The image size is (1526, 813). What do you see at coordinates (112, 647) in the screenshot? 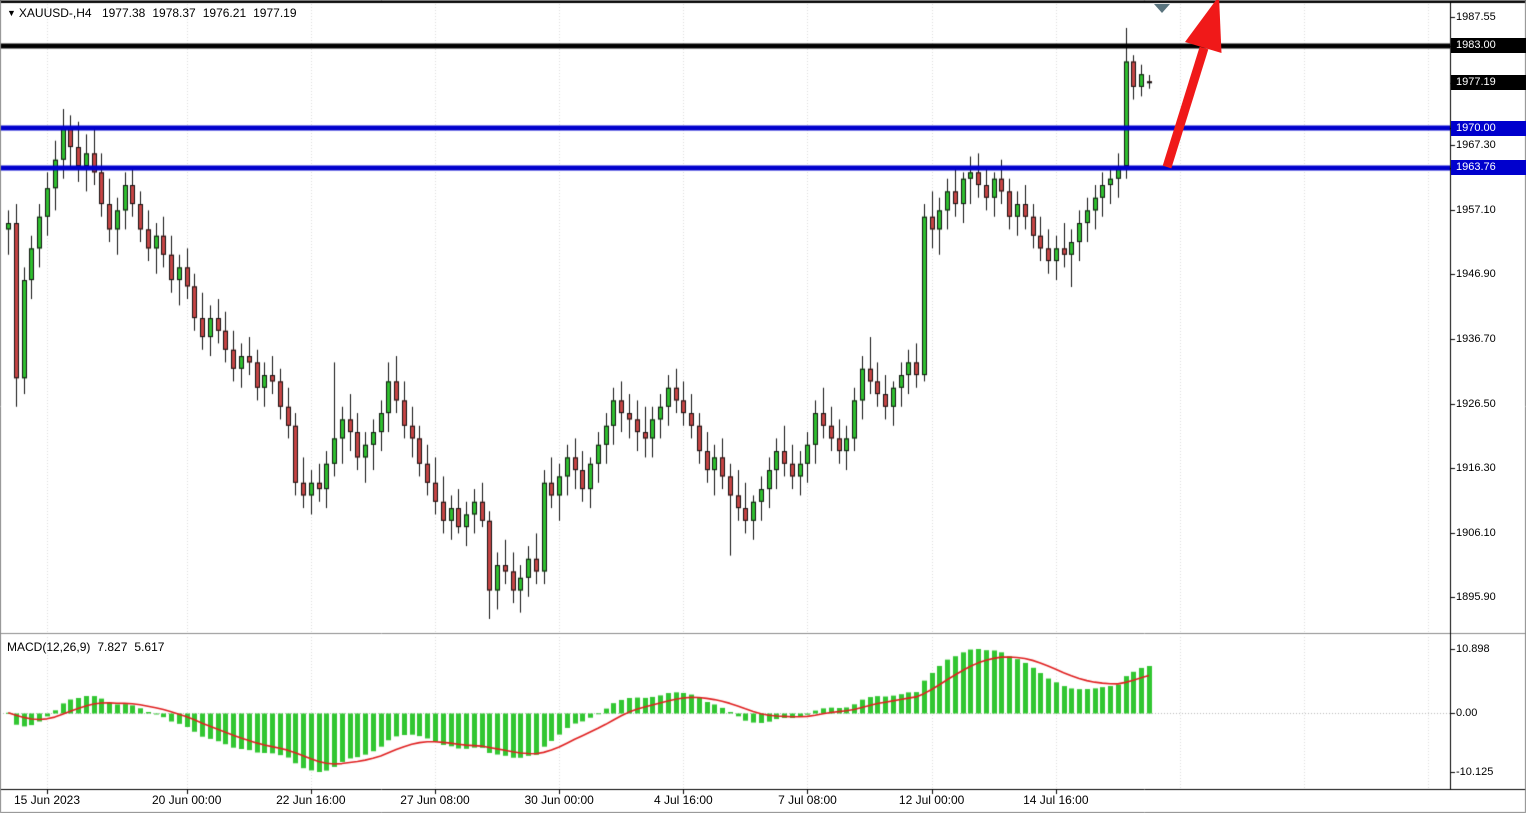
I see `macd-main-value: 7.827` at bounding box center [112, 647].